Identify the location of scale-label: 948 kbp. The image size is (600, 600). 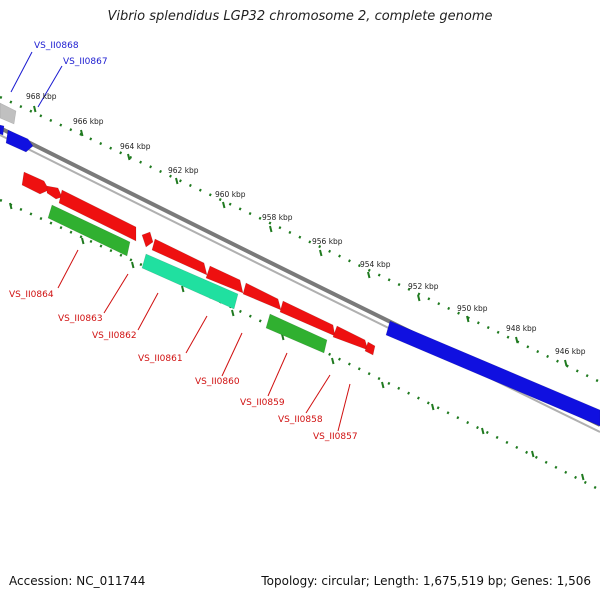
(521, 328).